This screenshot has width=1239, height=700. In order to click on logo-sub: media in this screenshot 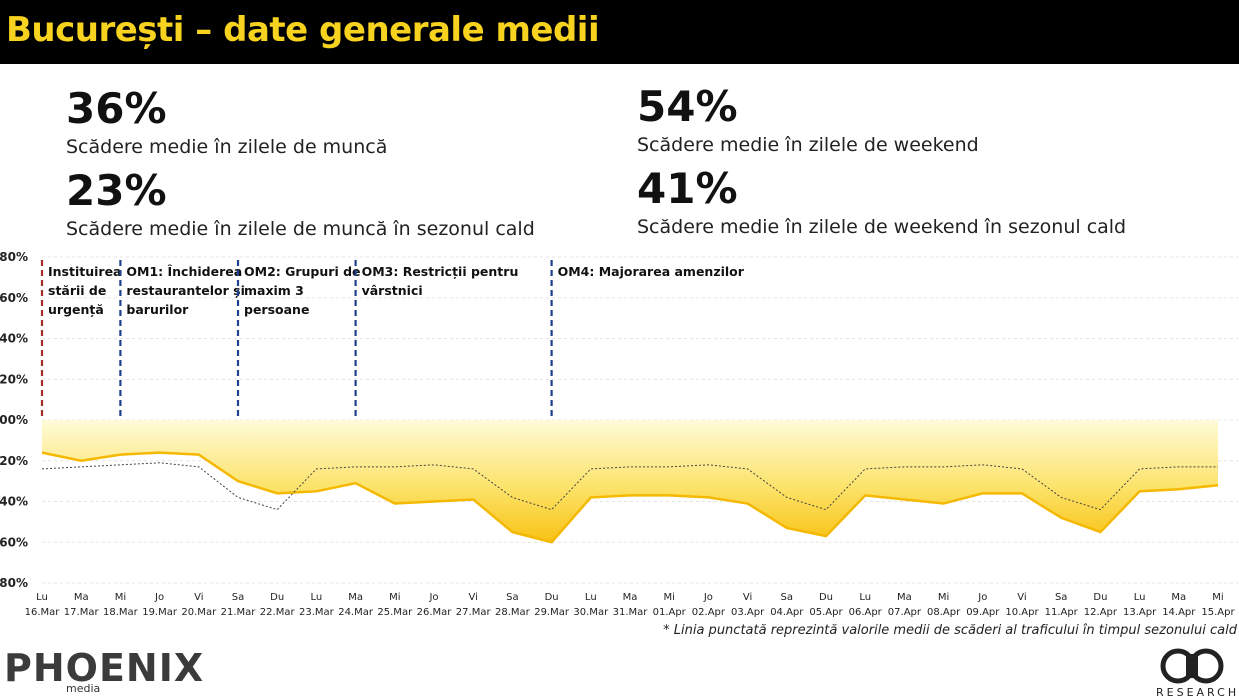, I will do `click(83, 688)`.